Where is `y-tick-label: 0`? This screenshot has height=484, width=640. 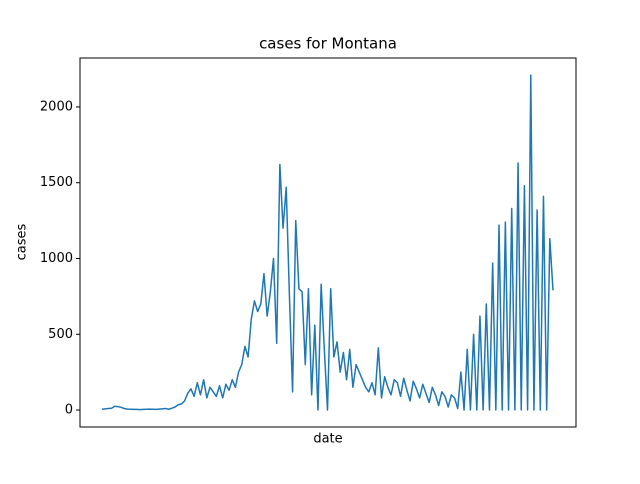
y-tick-label: 0 is located at coordinates (69, 410).